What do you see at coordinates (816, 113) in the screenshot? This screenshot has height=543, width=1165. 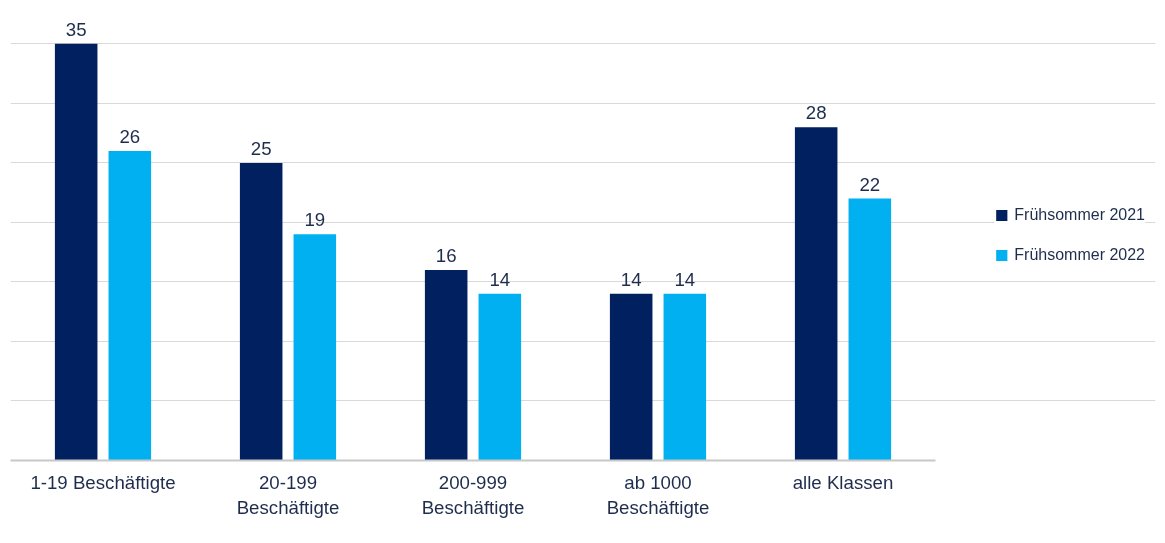 I see `data-label: 28` at bounding box center [816, 113].